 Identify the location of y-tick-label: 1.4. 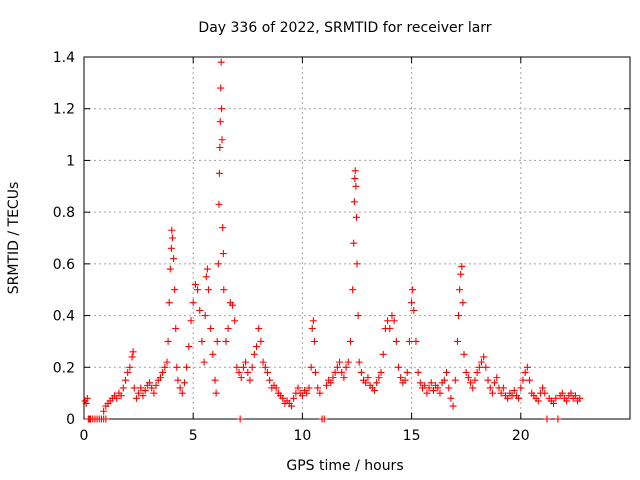
(64, 58).